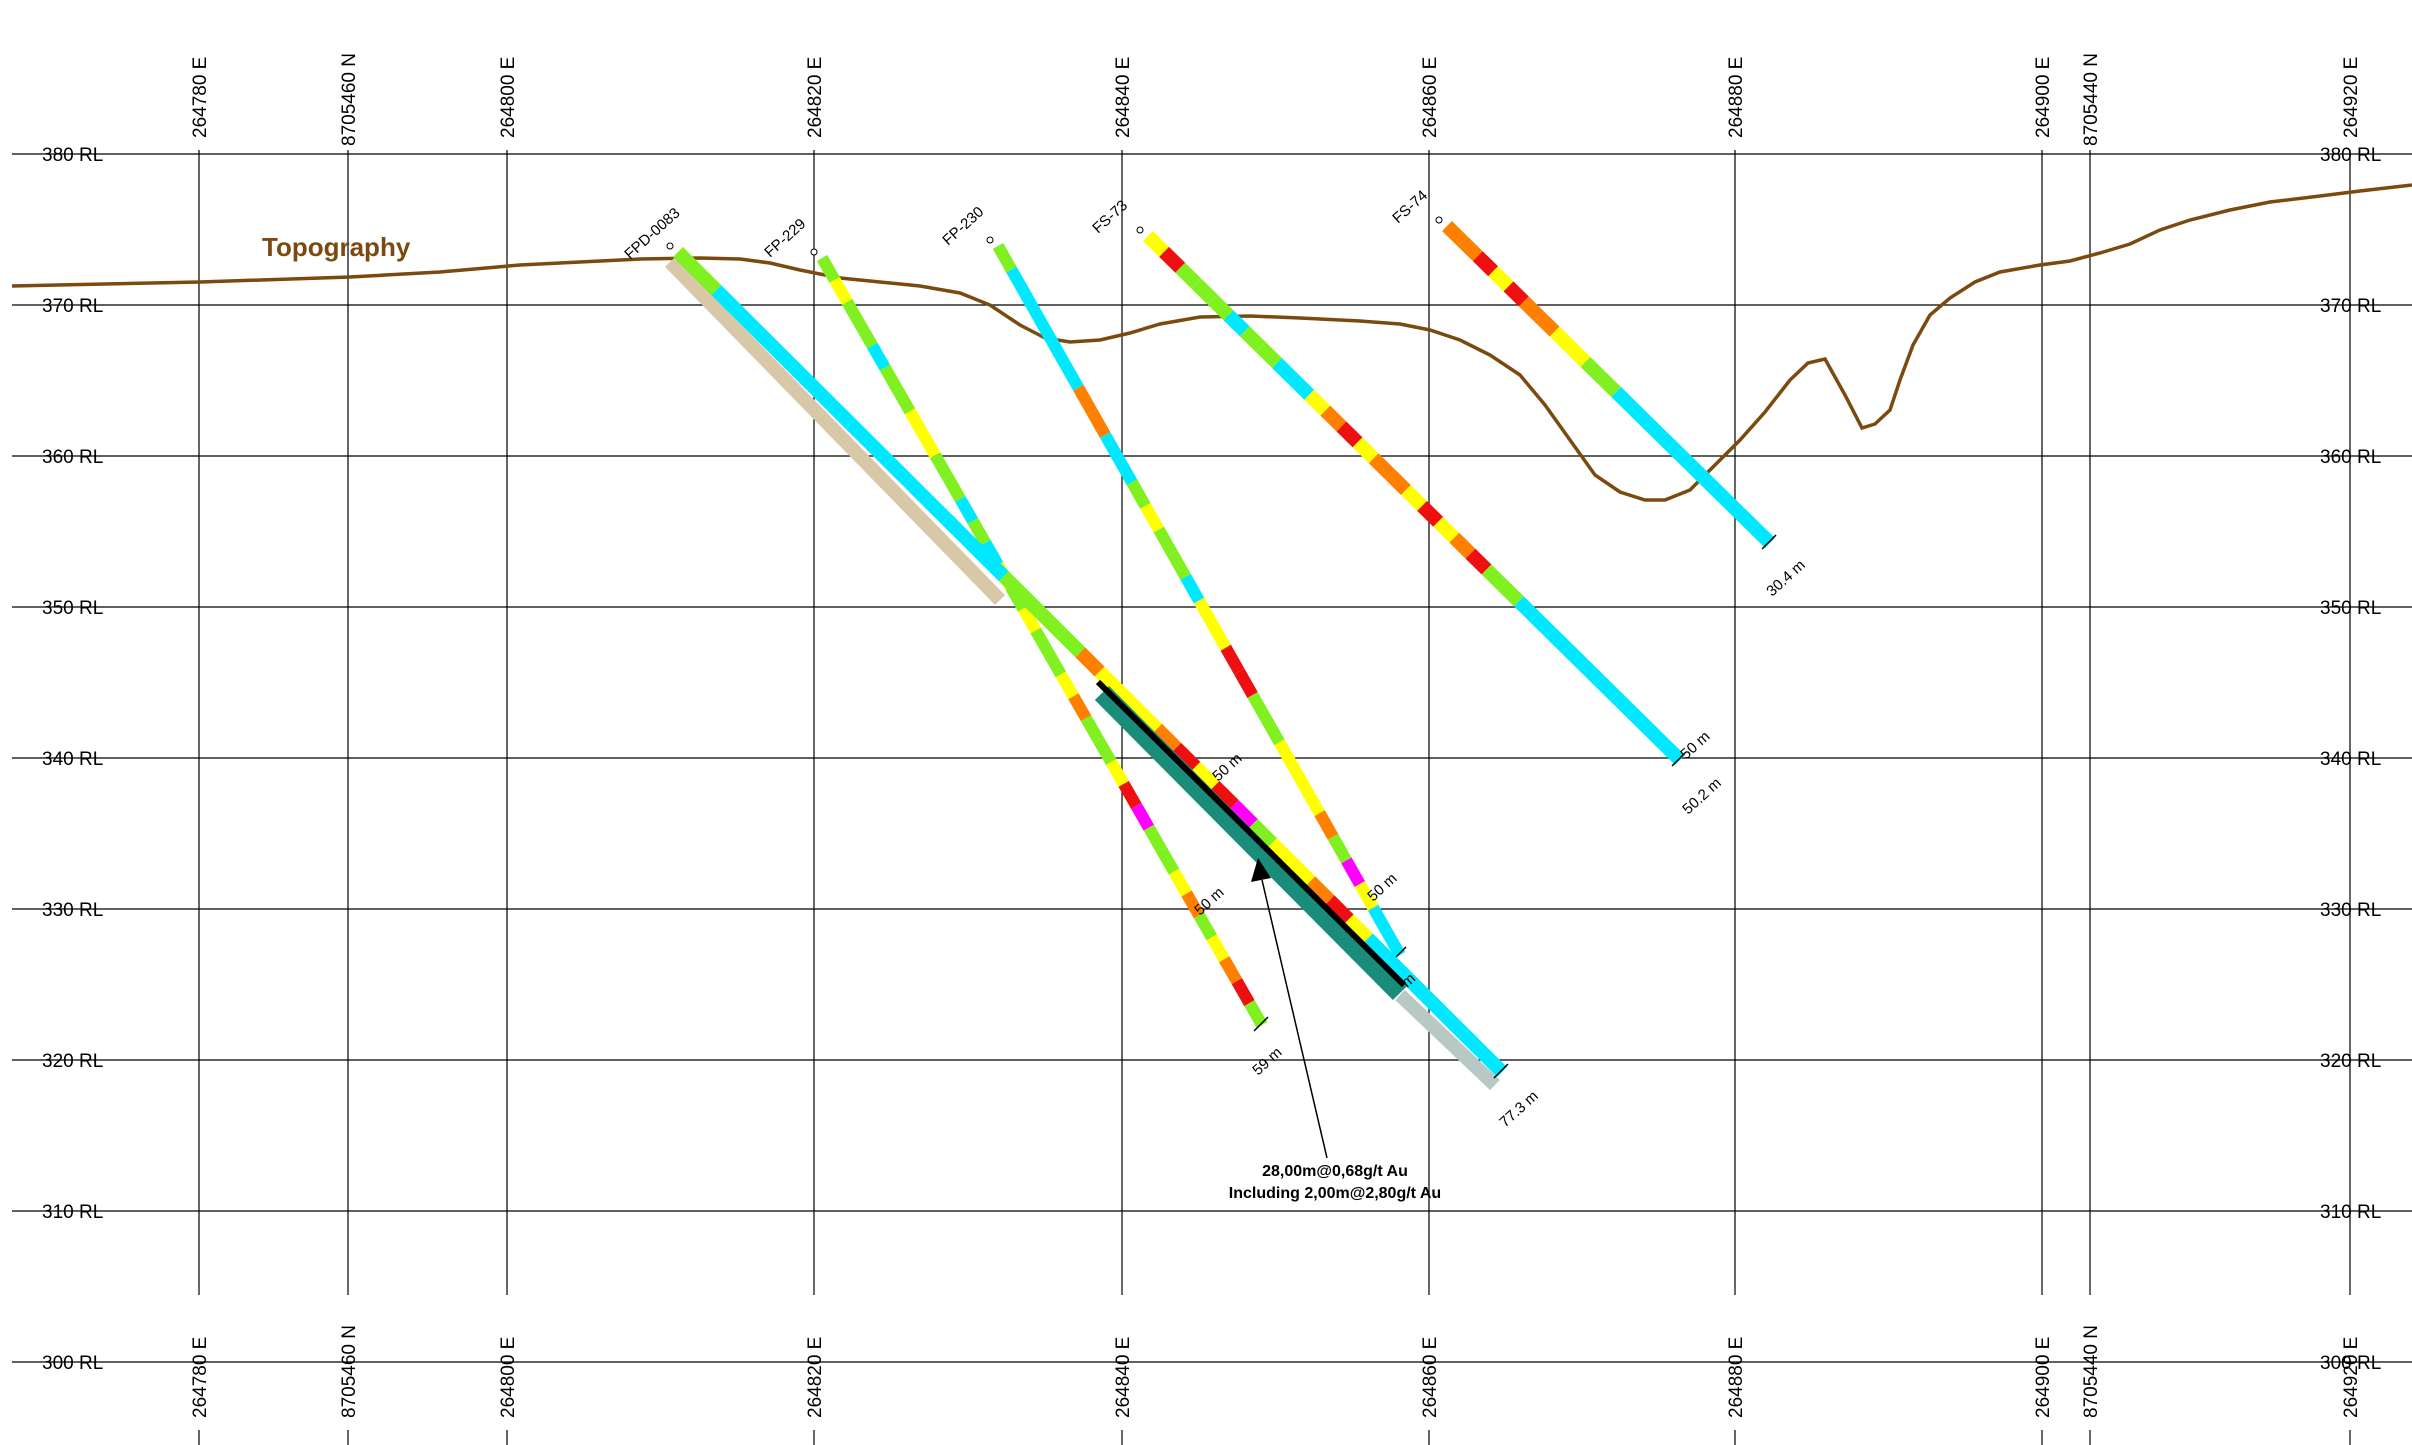 Image resolution: width=2412 pixels, height=1445 pixels. Describe the element at coordinates (1261, 870) in the screenshot. I see `arrow-head-icon` at that location.